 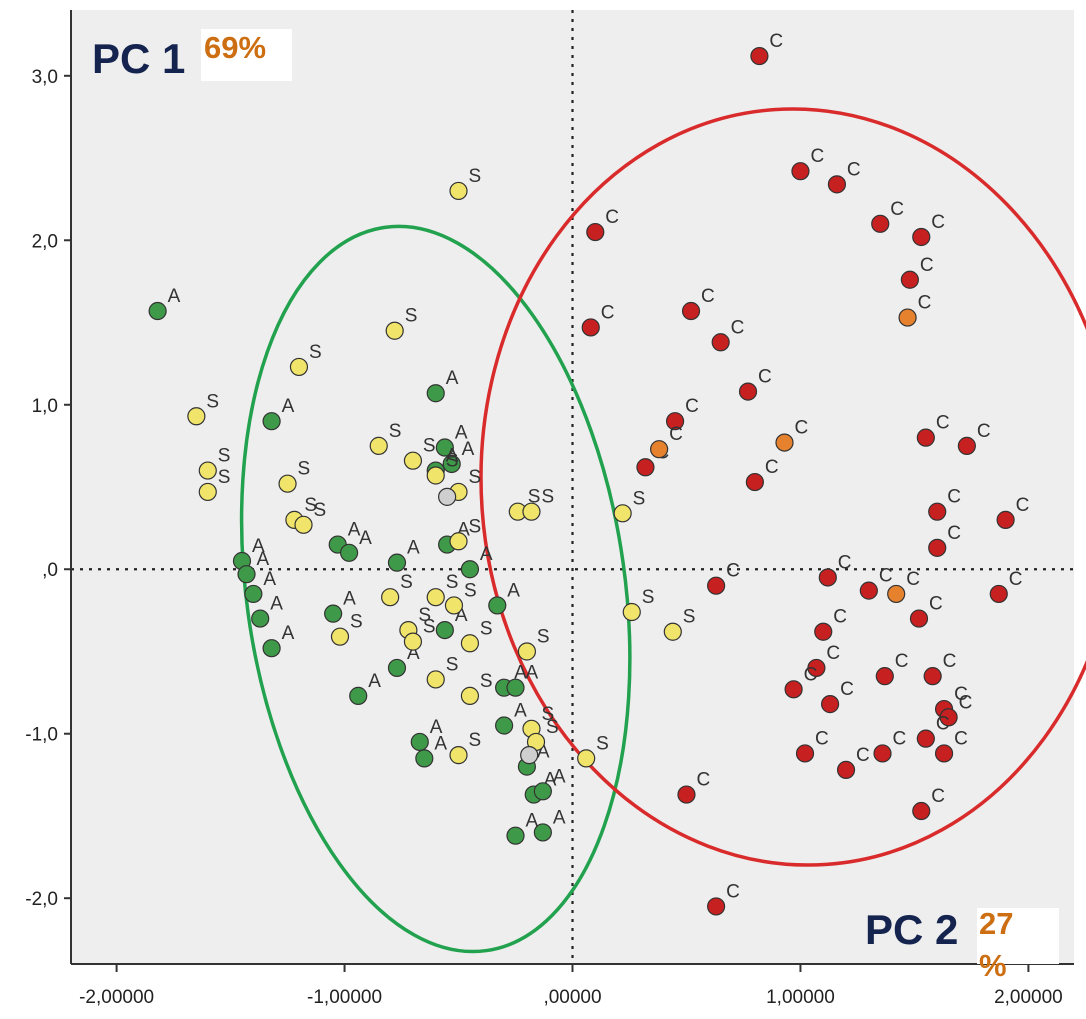 What do you see at coordinates (475, 477) in the screenshot?
I see `point-label-1-12: S` at bounding box center [475, 477].